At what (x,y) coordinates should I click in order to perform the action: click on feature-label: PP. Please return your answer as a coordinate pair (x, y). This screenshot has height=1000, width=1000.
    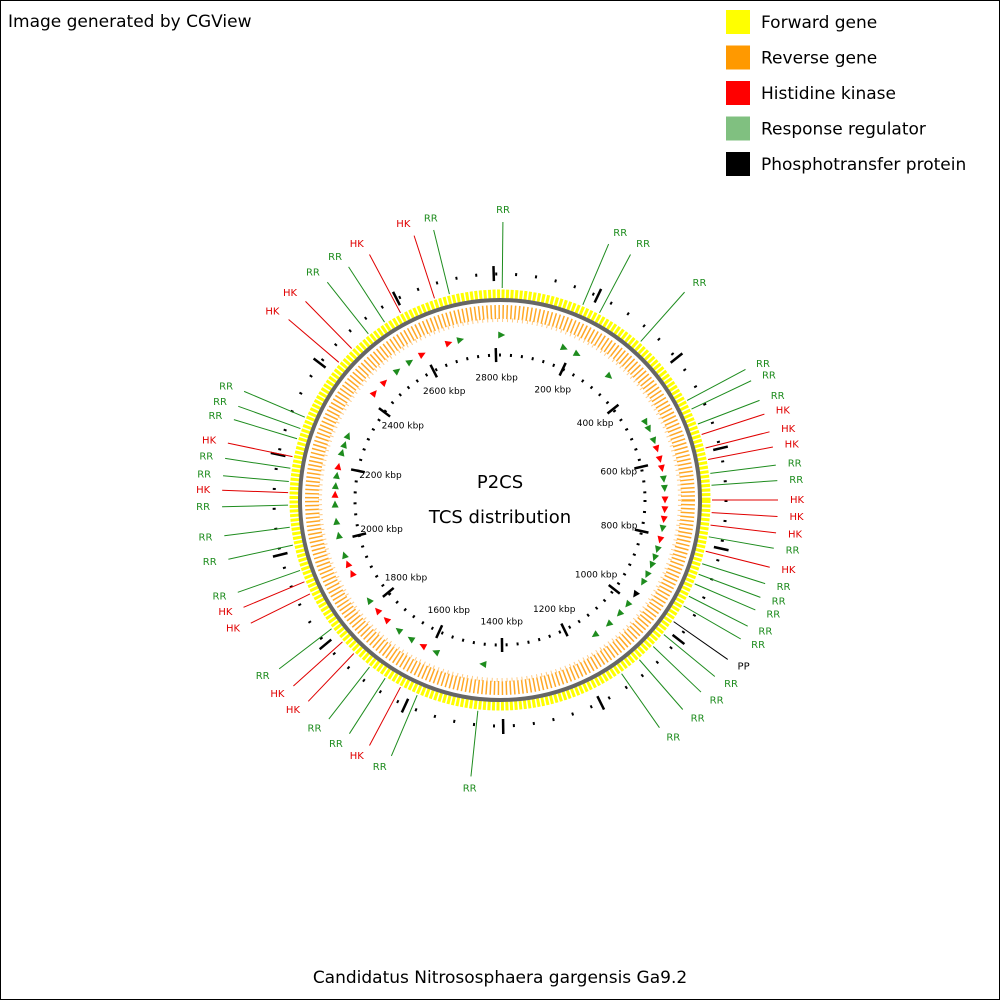
    Looking at the image, I should click on (744, 666).